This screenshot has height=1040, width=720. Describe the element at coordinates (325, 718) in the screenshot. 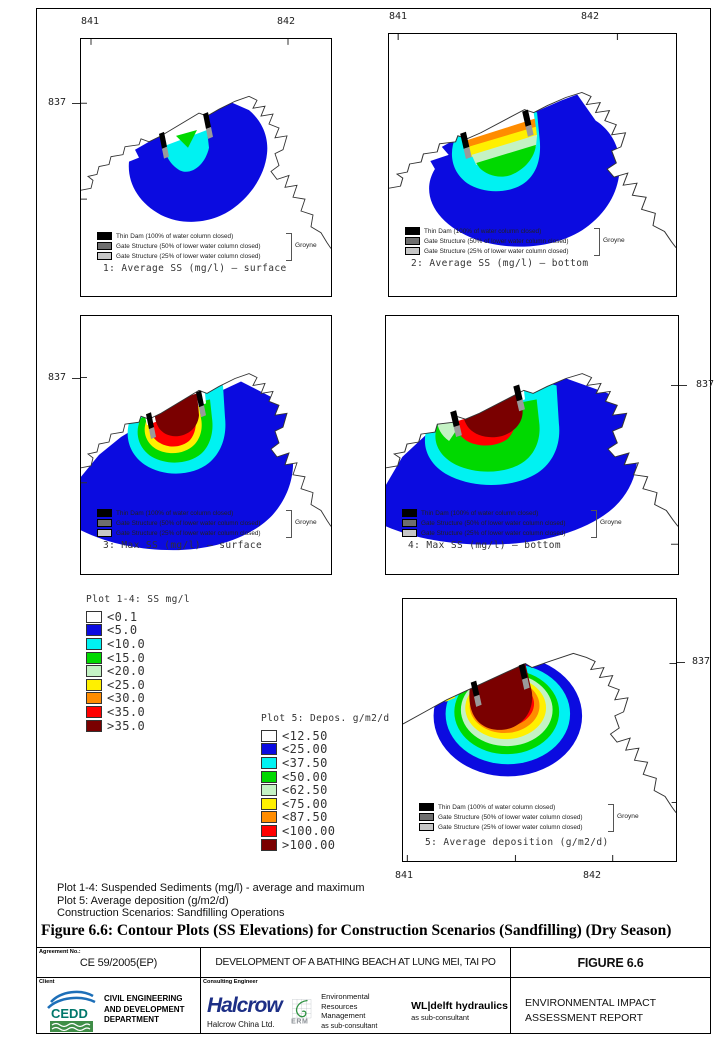

I see `depos-legend-title: Plot 5: Depos. g/m2/d` at that location.